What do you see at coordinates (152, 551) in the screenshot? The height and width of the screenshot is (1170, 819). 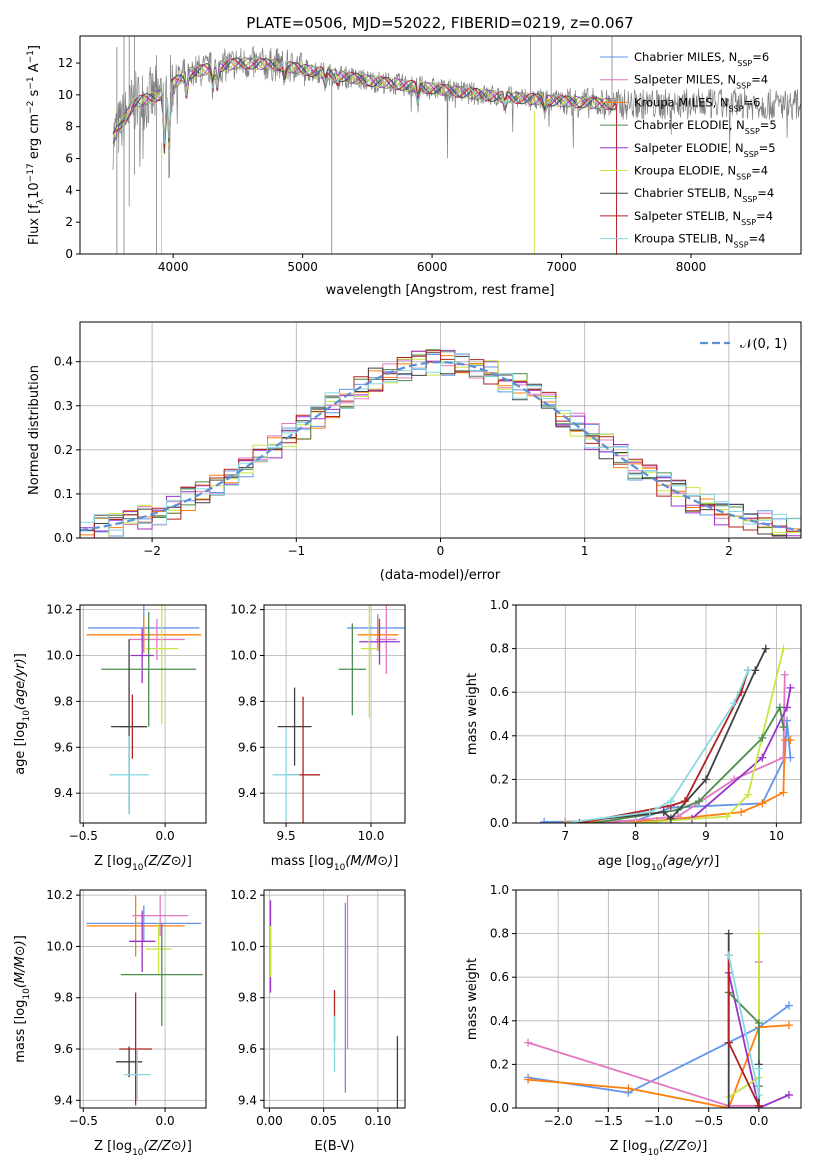 I see `x-tick-label: −2` at bounding box center [152, 551].